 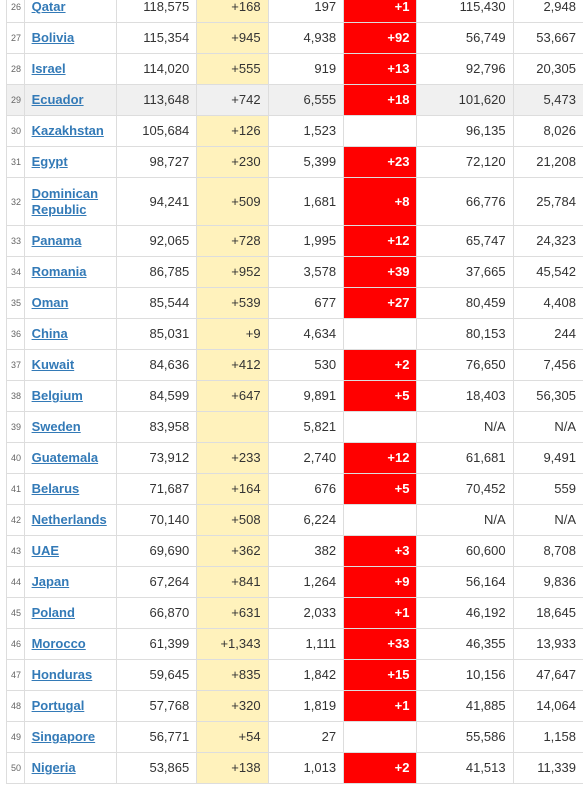 I want to click on new-cases-cell: +54, so click(x=232, y=737).